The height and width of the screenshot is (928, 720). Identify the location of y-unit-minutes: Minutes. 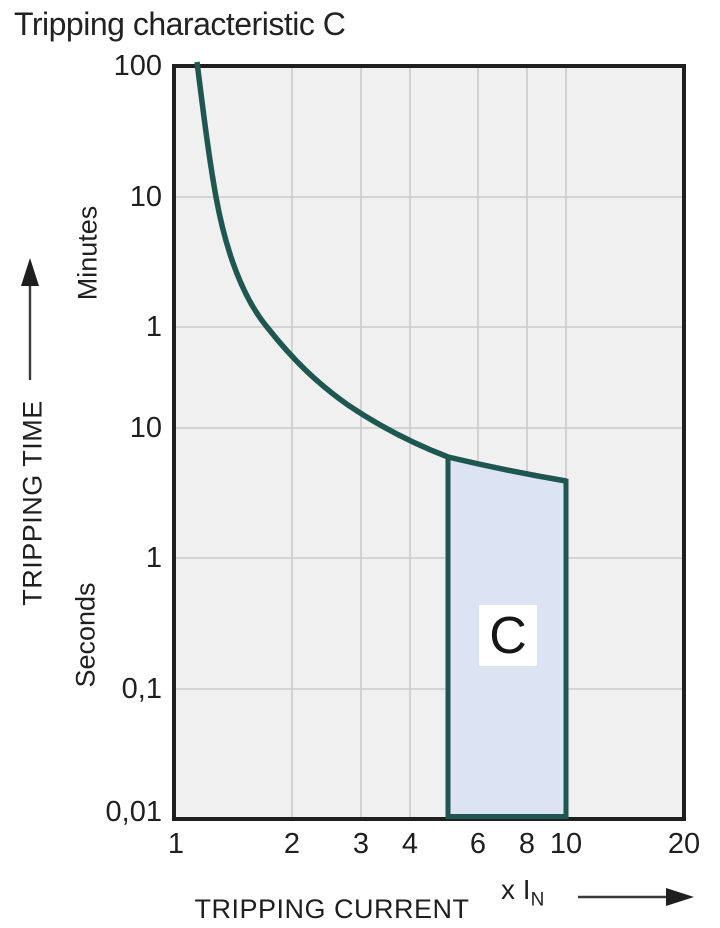
(87, 253).